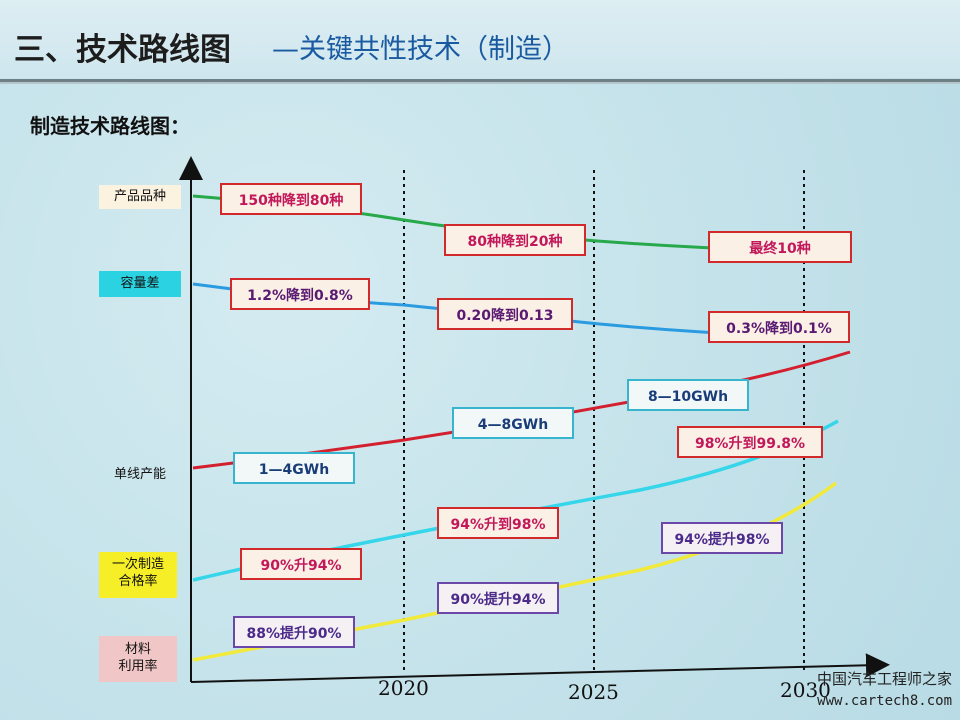 The height and width of the screenshot is (720, 960). Describe the element at coordinates (291, 199) in the screenshot. I see `milestone-product-1: 150种降到80种` at that location.